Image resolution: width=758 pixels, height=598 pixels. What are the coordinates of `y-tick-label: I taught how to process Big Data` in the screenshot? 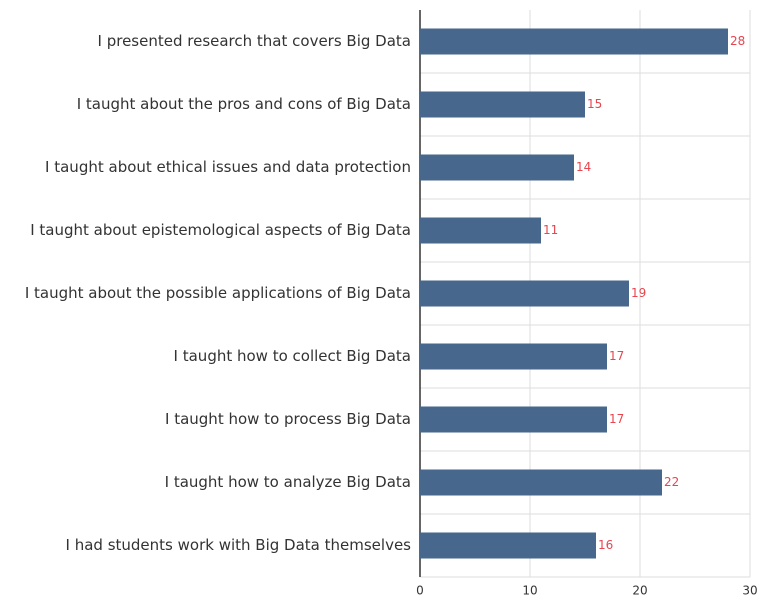 It's located at (288, 419).